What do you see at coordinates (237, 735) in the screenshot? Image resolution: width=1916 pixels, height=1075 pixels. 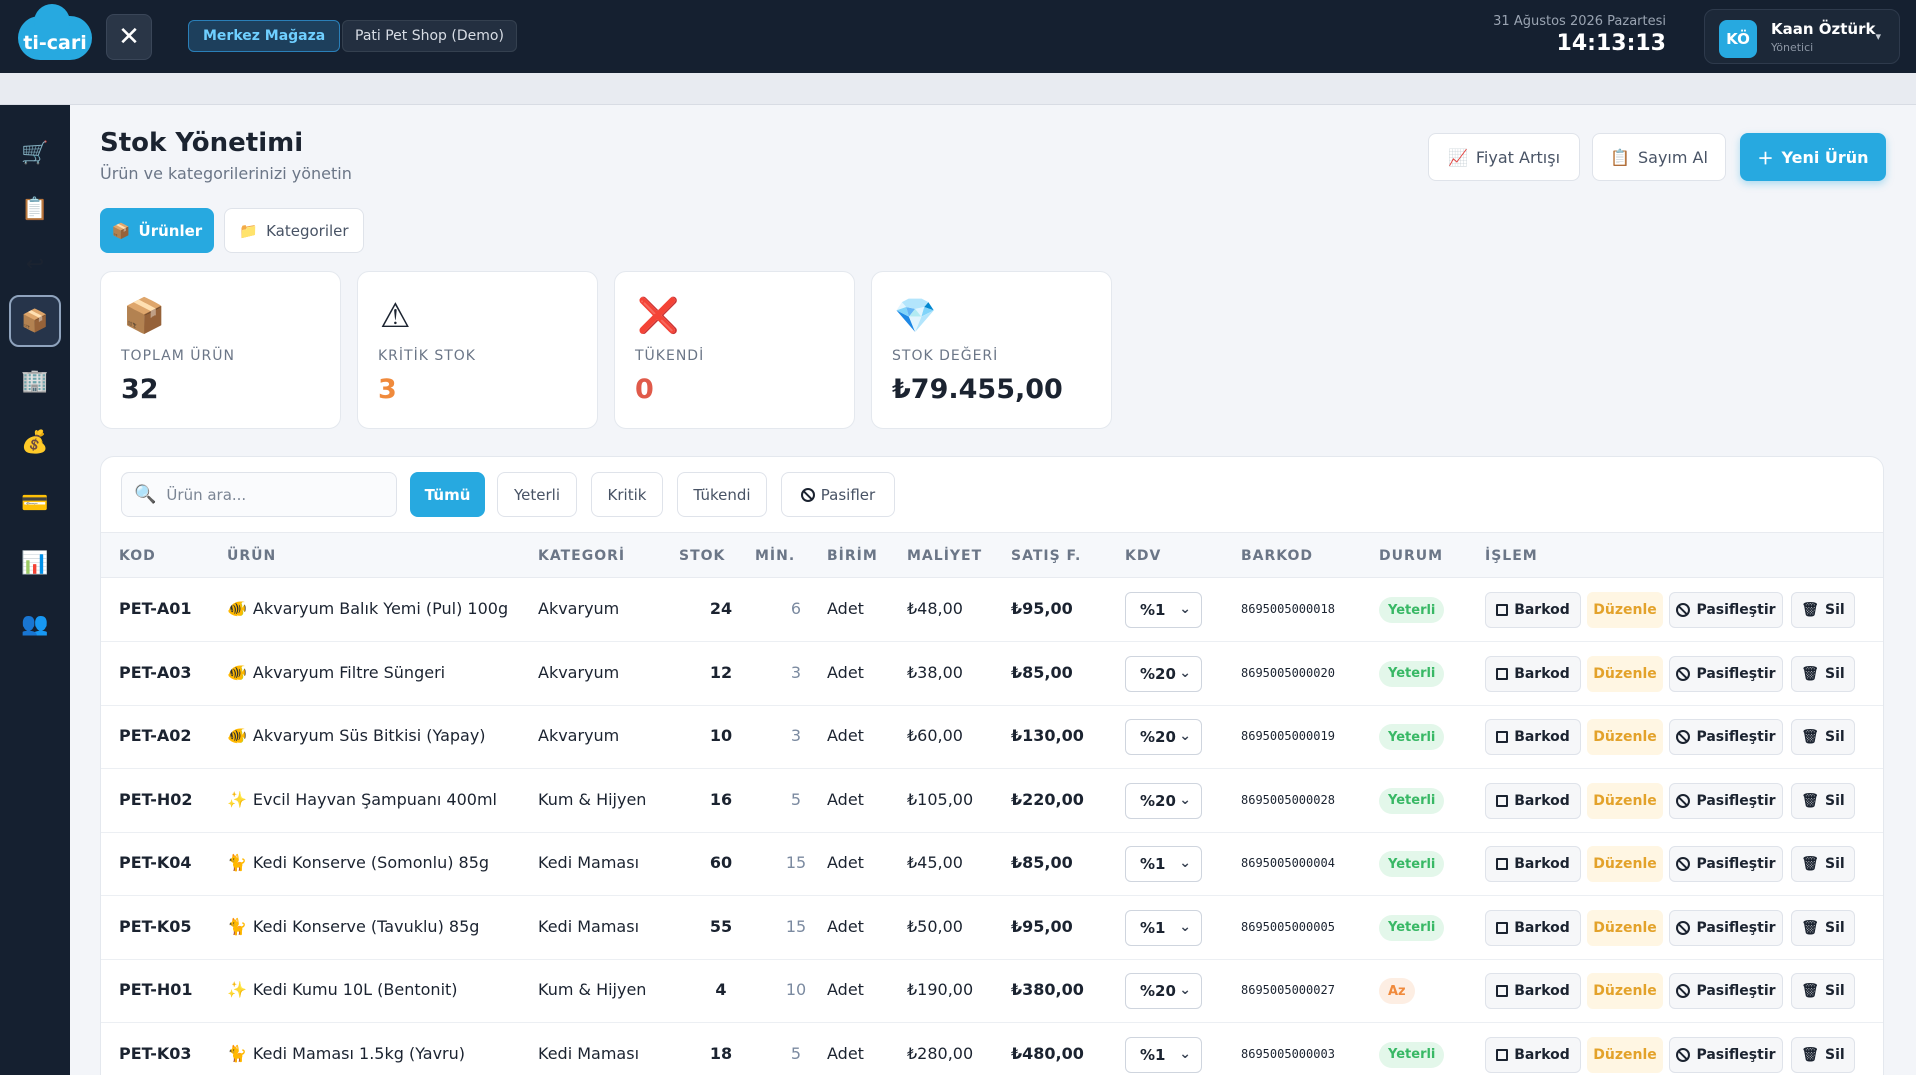 I see `product-category-icon: 🐠` at bounding box center [237, 735].